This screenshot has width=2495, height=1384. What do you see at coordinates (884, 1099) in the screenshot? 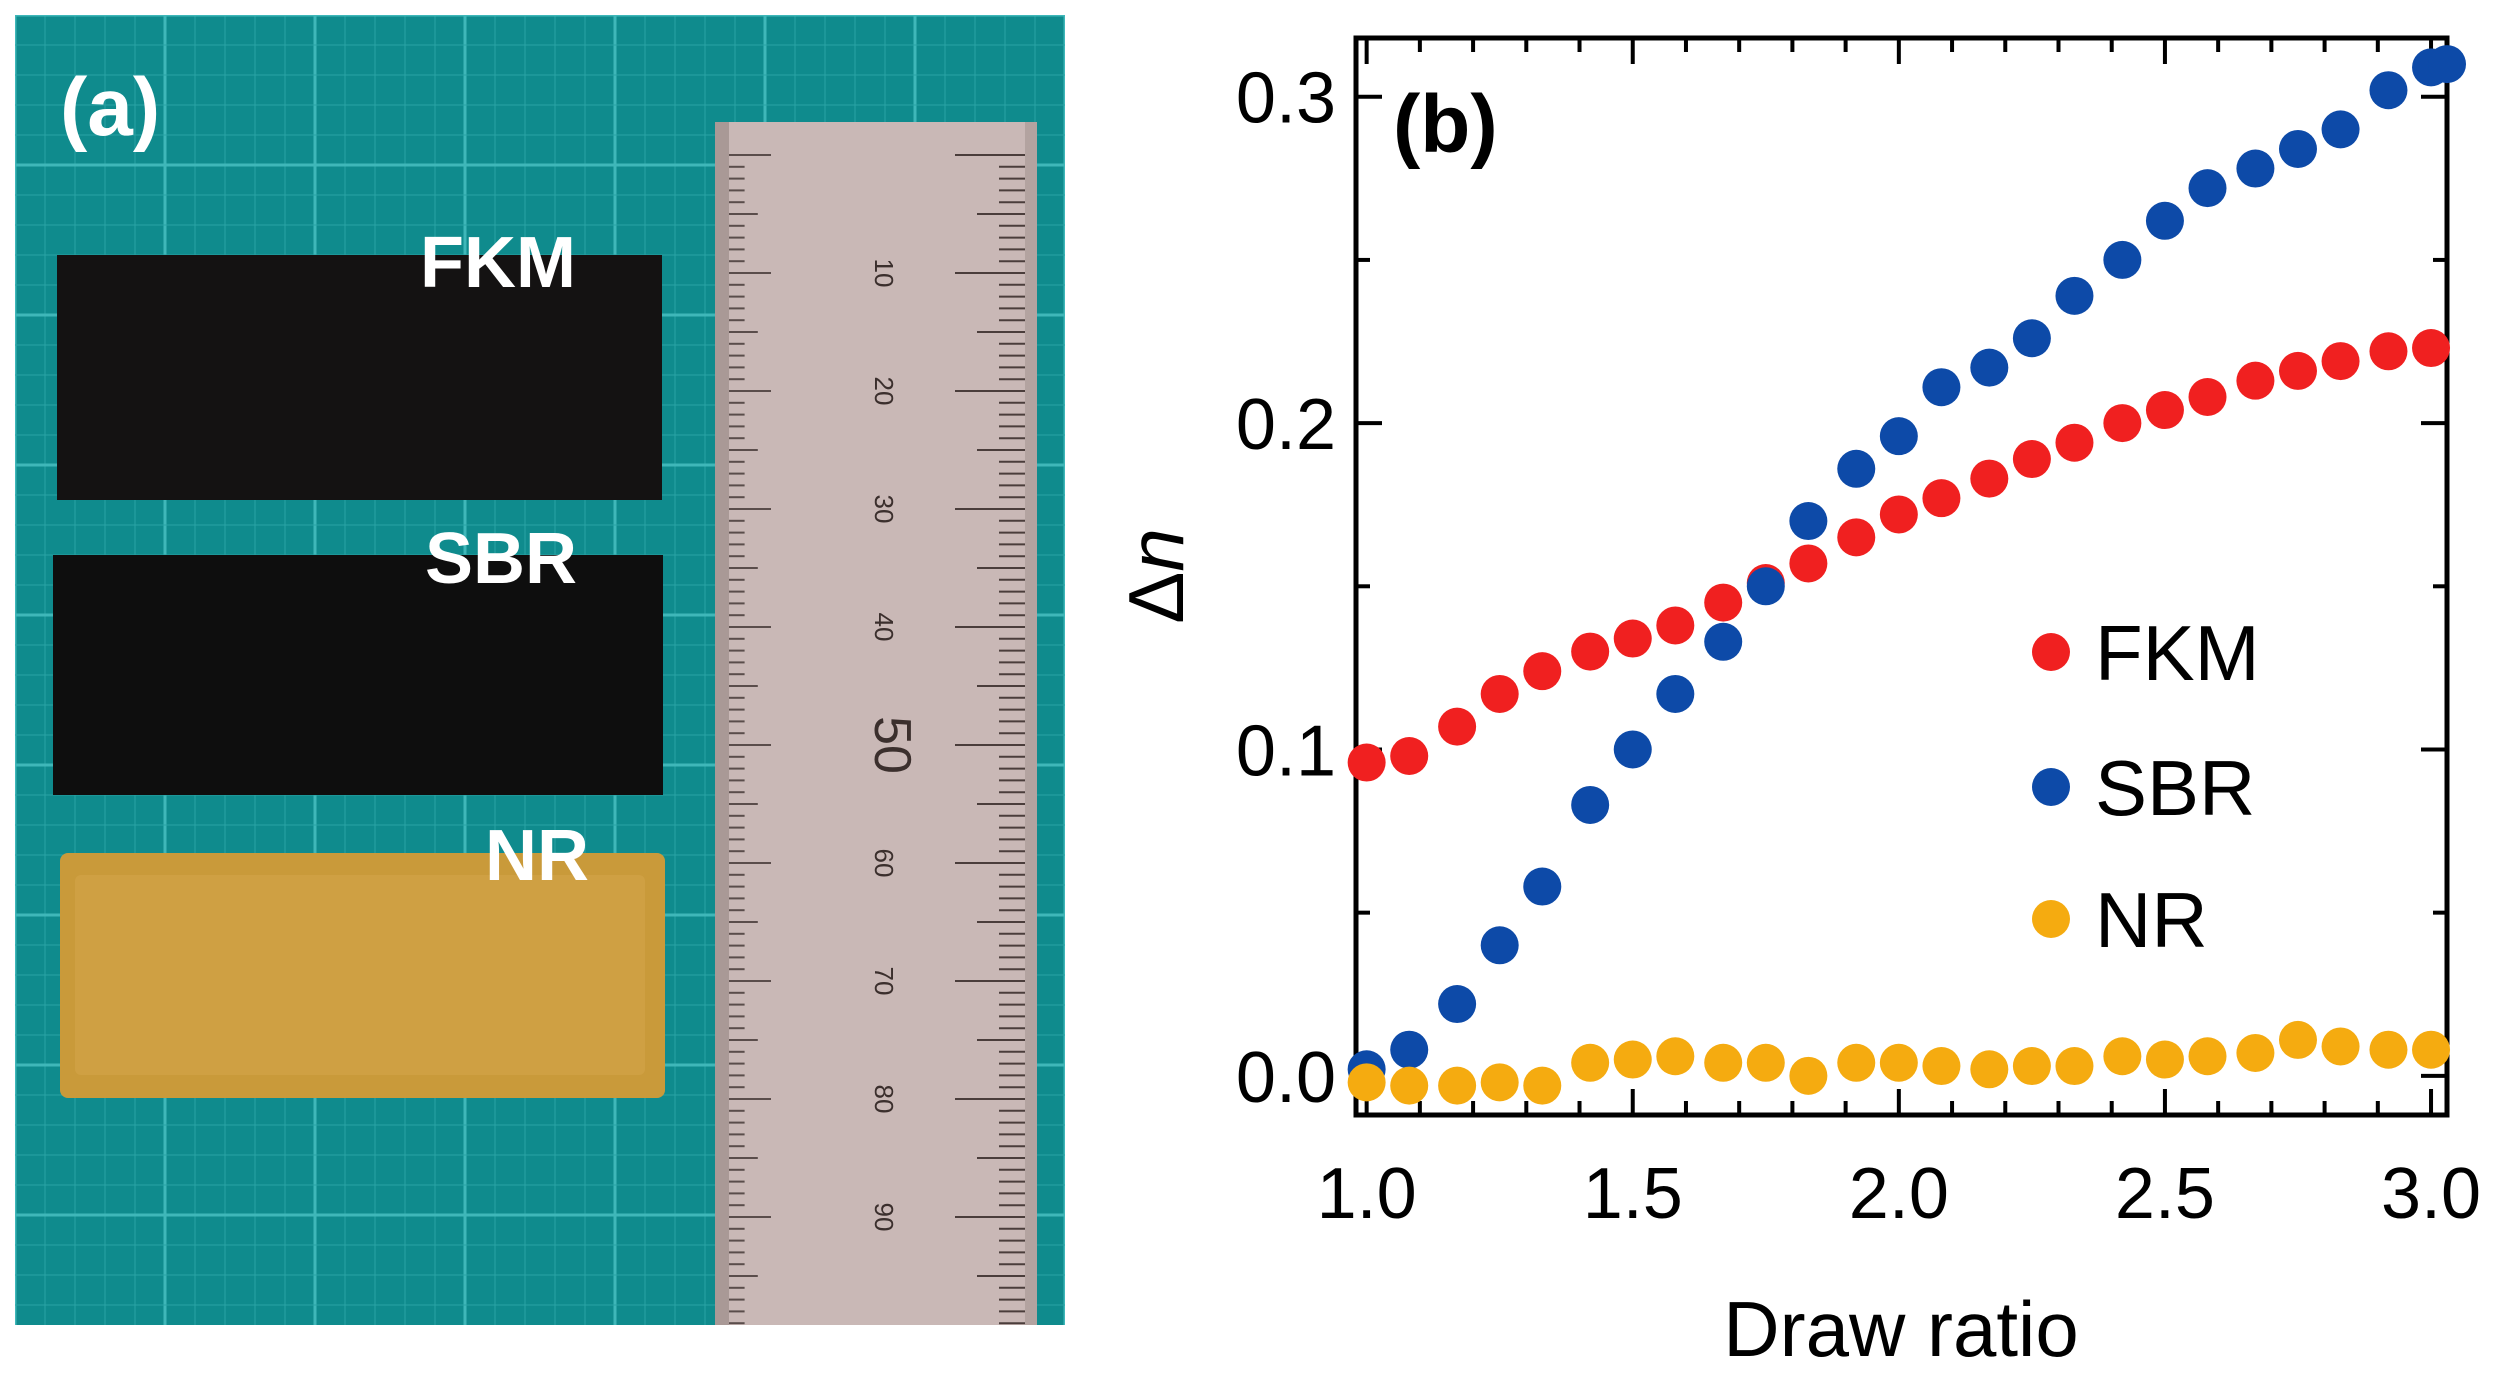
I see `ruler-number: 80` at bounding box center [884, 1099].